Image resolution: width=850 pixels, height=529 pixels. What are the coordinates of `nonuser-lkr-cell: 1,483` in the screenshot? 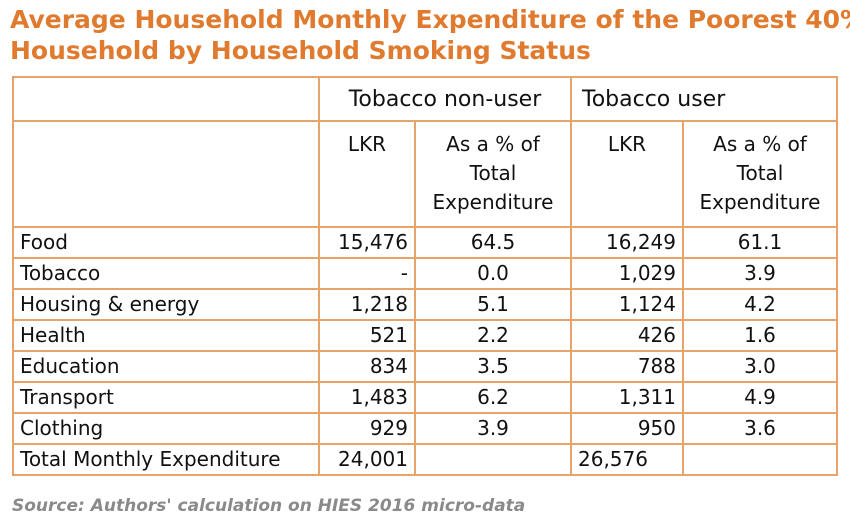 It's located at (367, 397).